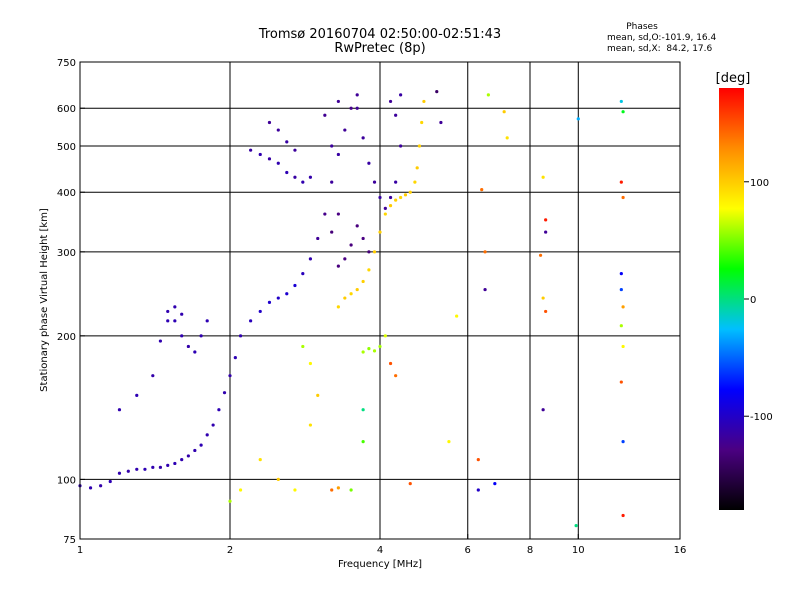  What do you see at coordinates (660, 49) in the screenshot?
I see `phases-mean-x: mean, sd,X: 84.2, 17.6` at bounding box center [660, 49].